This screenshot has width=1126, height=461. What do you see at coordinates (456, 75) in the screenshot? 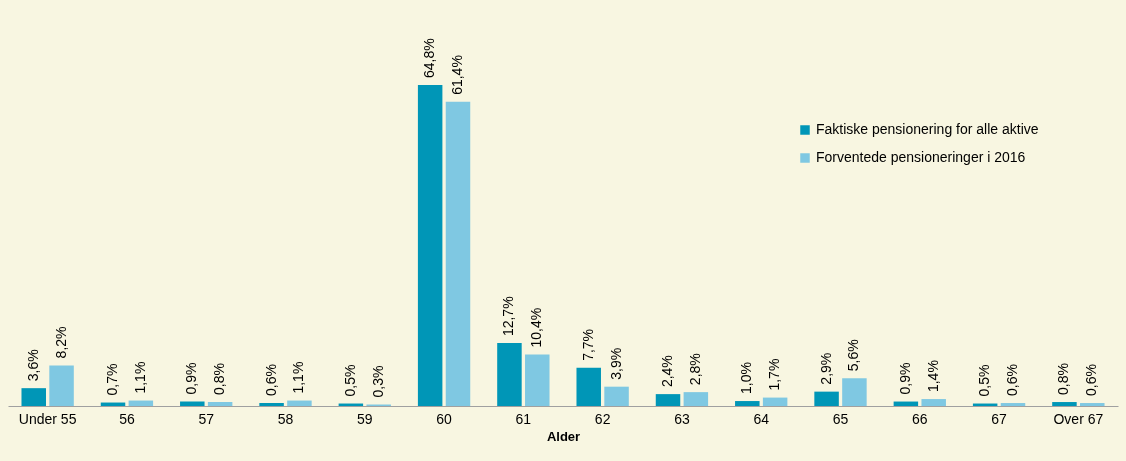
I see `data-label: 61,4%` at bounding box center [456, 75].